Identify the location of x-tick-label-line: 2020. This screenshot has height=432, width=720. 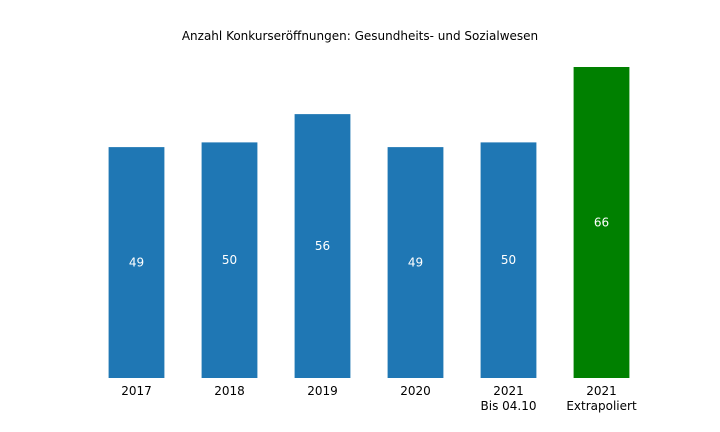
(415, 391).